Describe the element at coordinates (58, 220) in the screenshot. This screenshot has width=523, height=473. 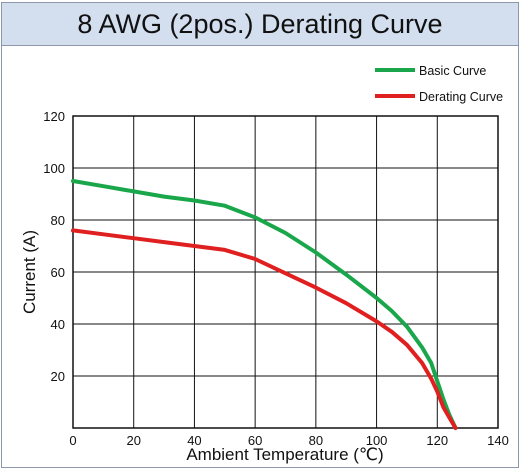
I see `y-tick-label: 80` at that location.